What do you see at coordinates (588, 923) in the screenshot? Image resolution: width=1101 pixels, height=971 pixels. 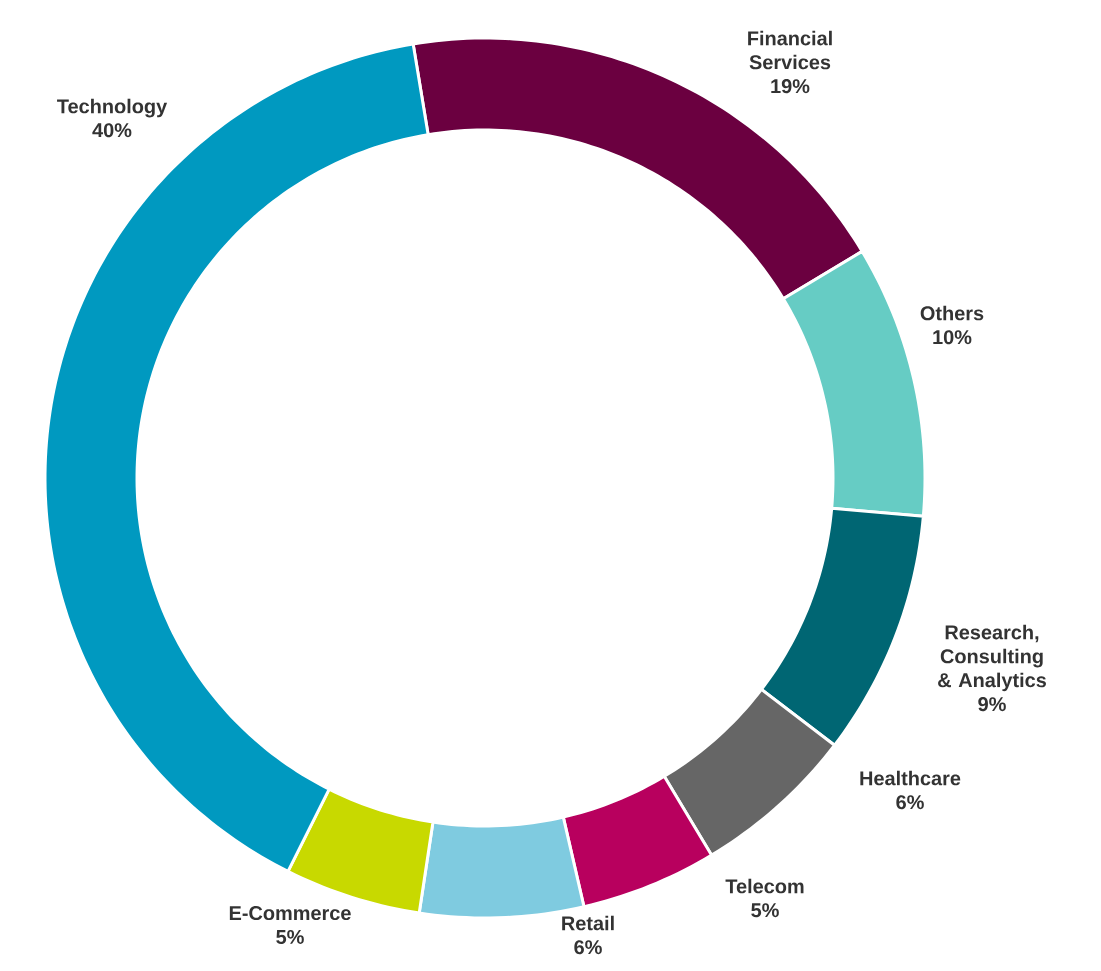 I see `slice-label: Retail` at bounding box center [588, 923].